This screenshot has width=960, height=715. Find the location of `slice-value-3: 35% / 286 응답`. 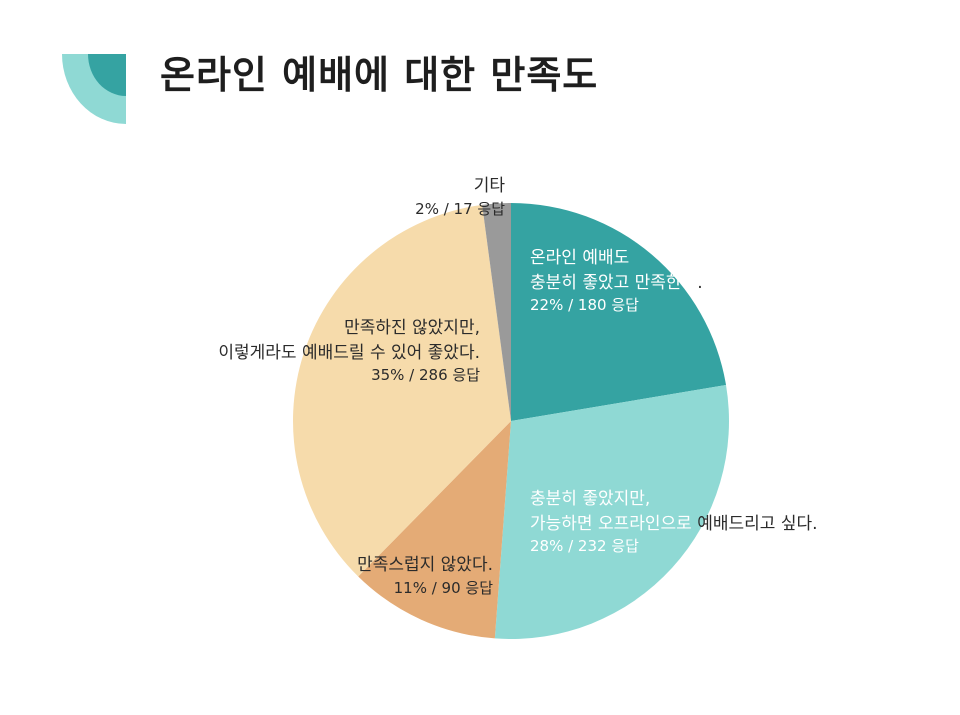

slice-value-3: 35% / 286 응답 is located at coordinates (425, 375).